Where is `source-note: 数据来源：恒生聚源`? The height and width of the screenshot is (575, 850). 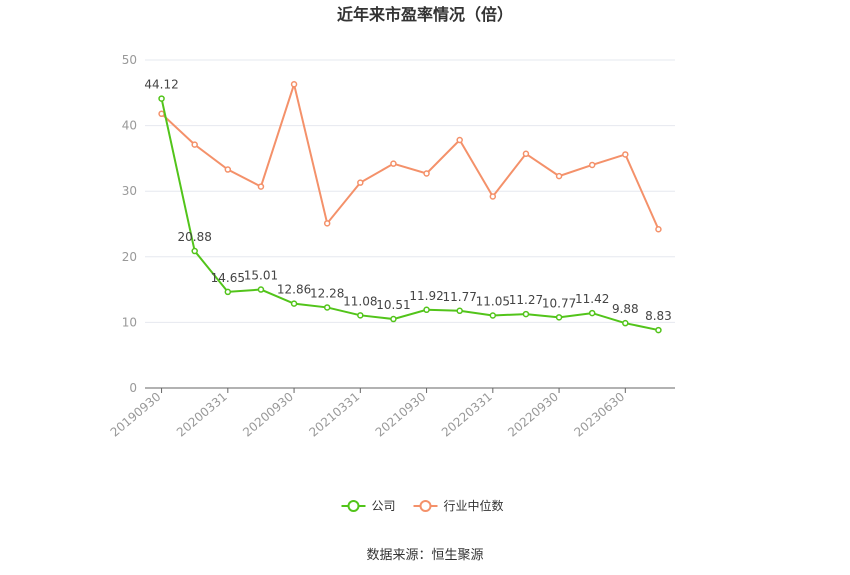
source-note: 数据来源：恒生聚源 is located at coordinates (424, 555).